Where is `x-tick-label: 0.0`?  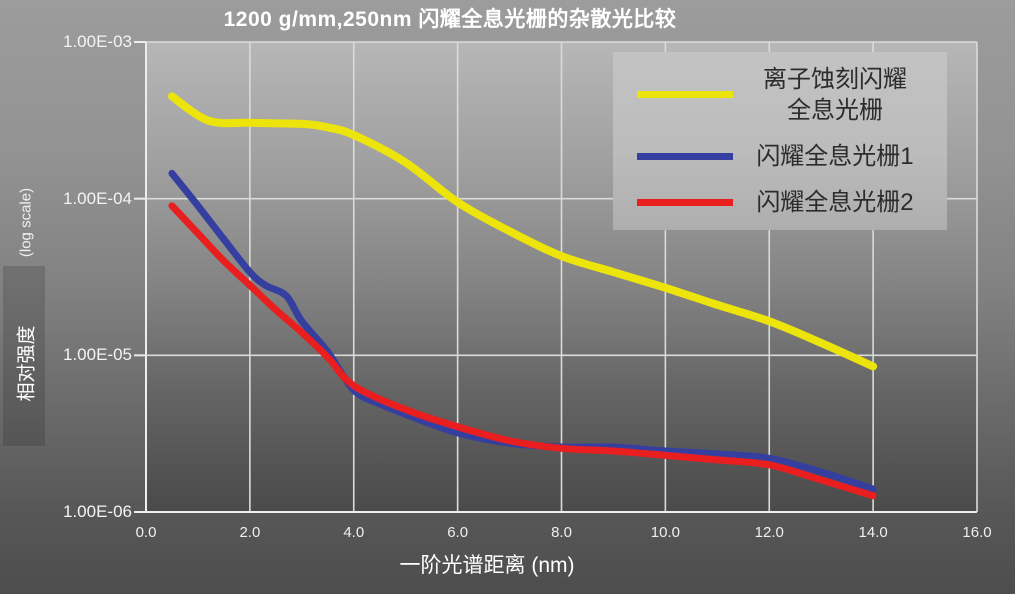
x-tick-label: 0.0 is located at coordinates (146, 532).